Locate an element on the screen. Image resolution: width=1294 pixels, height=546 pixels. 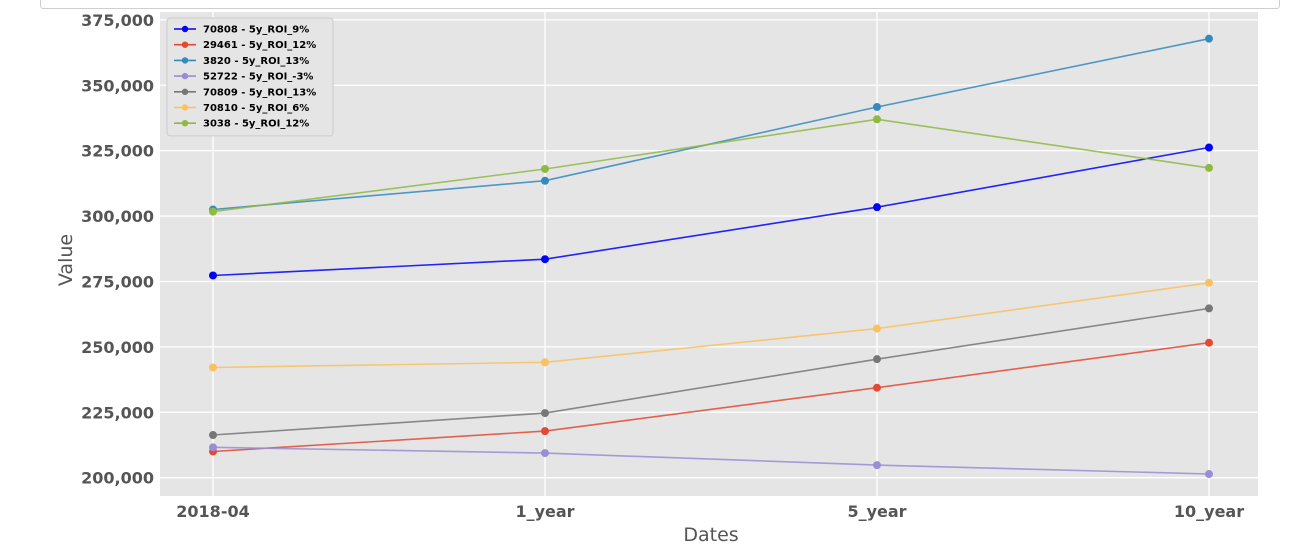
notebook-output-frame is located at coordinates (660, 4).